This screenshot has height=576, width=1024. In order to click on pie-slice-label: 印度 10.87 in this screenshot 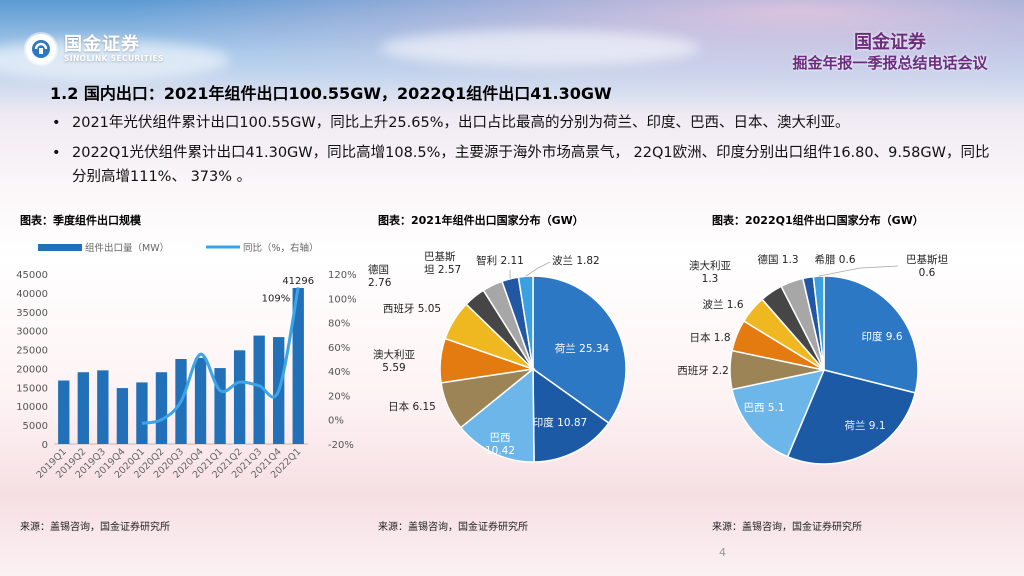, I will do `click(560, 422)`.